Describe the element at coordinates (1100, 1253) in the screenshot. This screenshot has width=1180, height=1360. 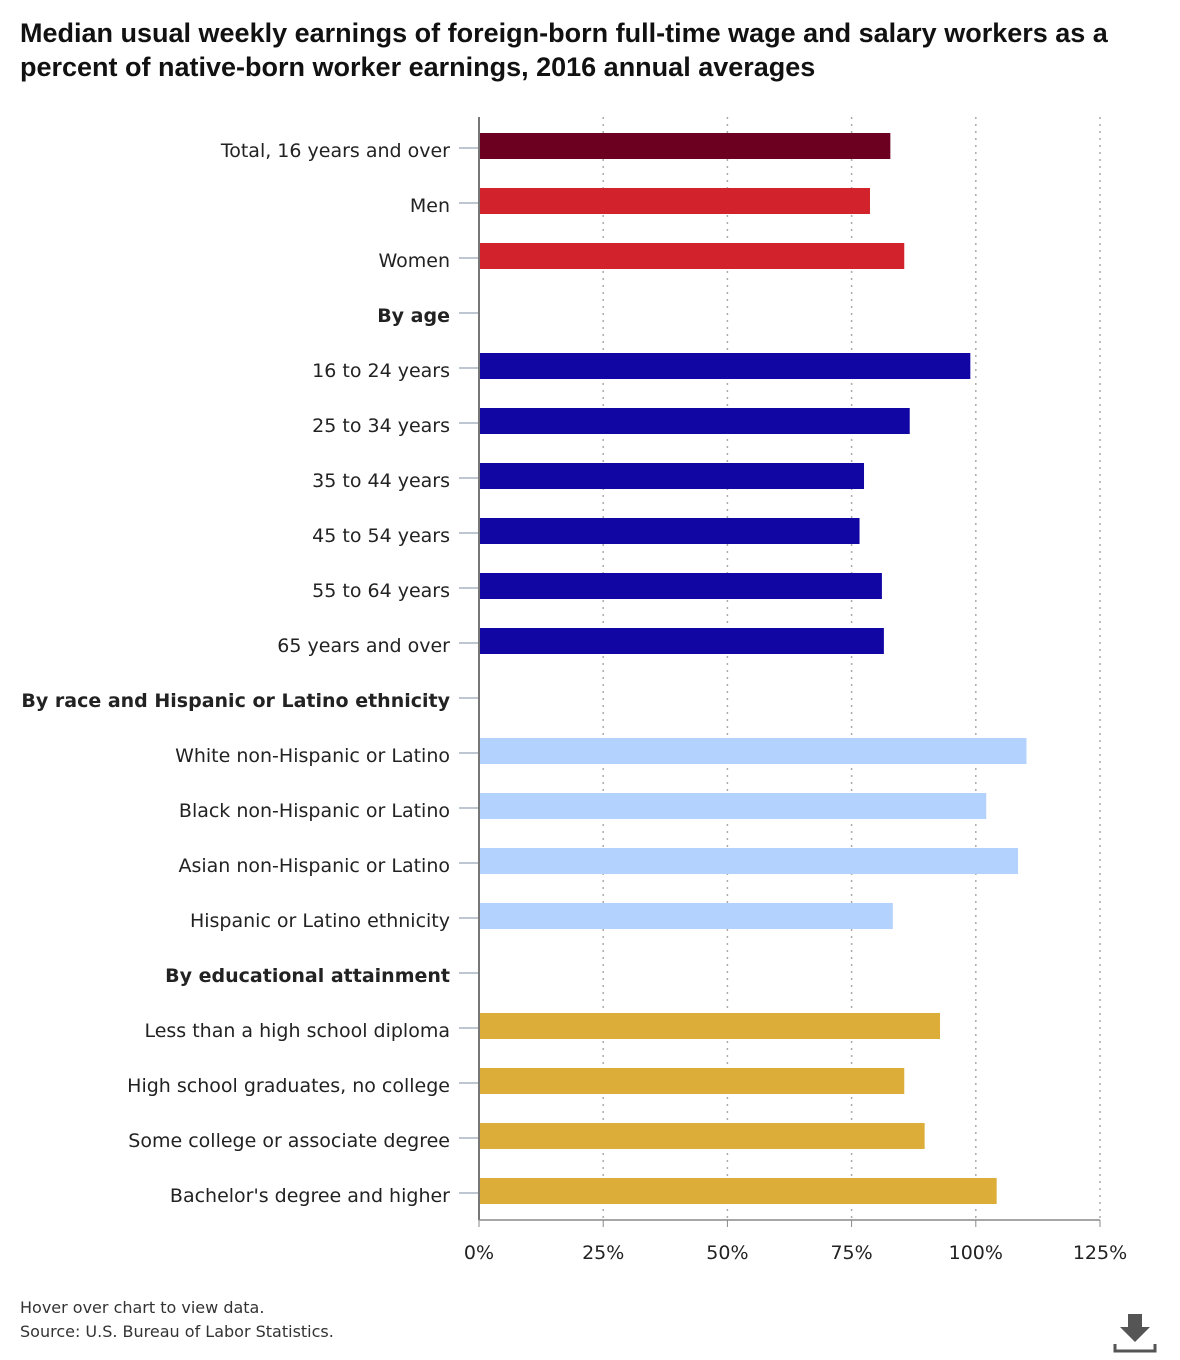
I see `x-tick-label: 125%` at that location.